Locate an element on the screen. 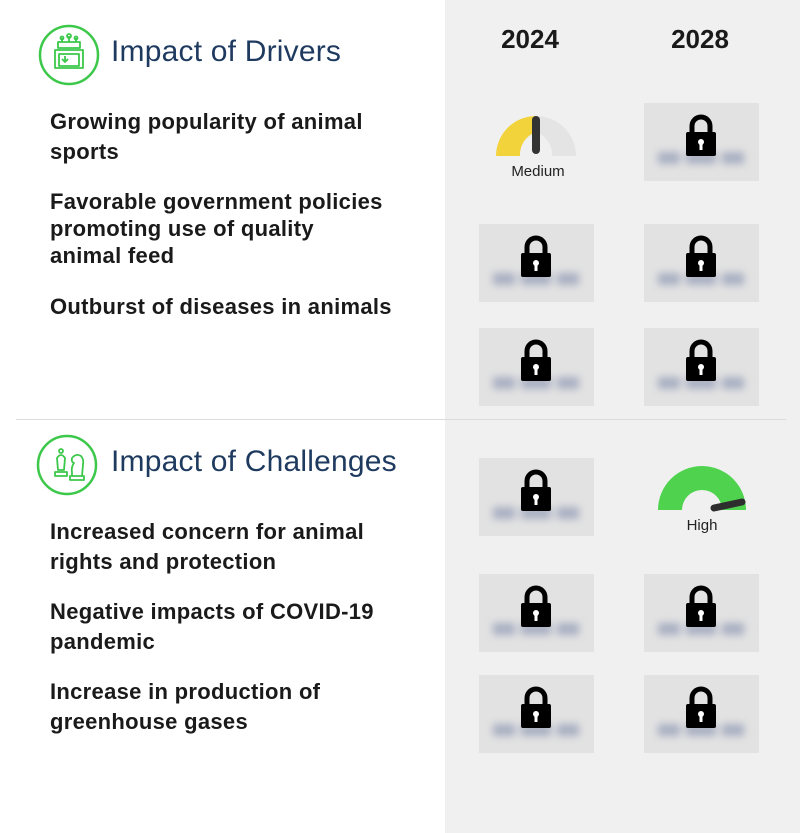  medium-gauge: Medium is located at coordinates (538, 150).